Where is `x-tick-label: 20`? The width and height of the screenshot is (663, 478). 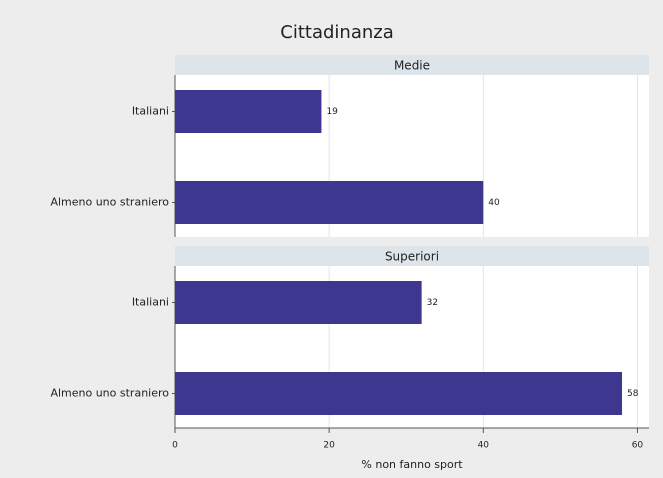 x-tick-label: 20 is located at coordinates (329, 446).